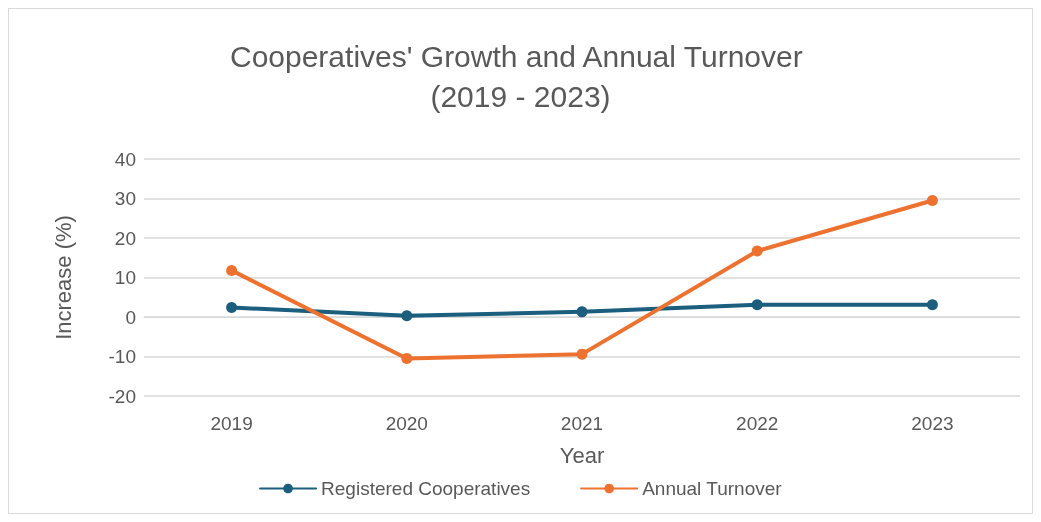 The width and height of the screenshot is (1041, 522). What do you see at coordinates (122, 396) in the screenshot?
I see `y-tick-label: -20` at bounding box center [122, 396].